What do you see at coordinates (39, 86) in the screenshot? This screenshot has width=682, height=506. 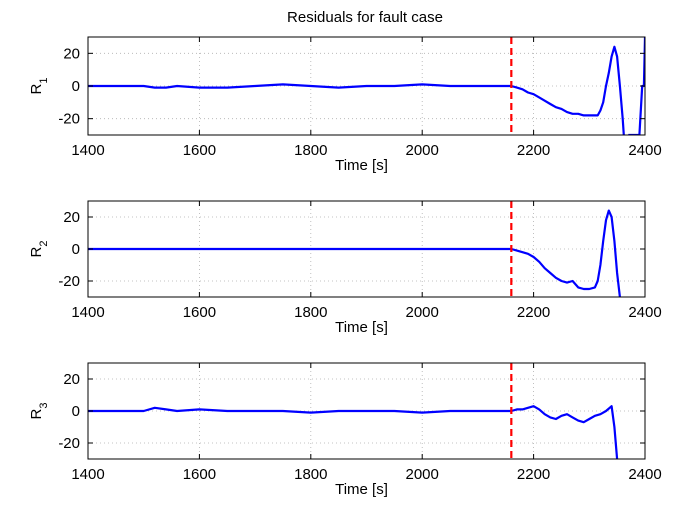 I see `y-axis-label: R1` at bounding box center [39, 86].